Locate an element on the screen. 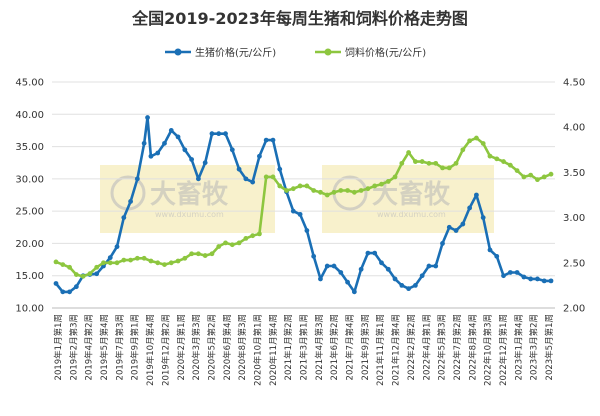  x-tick-label: 2019年10月第4周 is located at coordinates (150, 350).